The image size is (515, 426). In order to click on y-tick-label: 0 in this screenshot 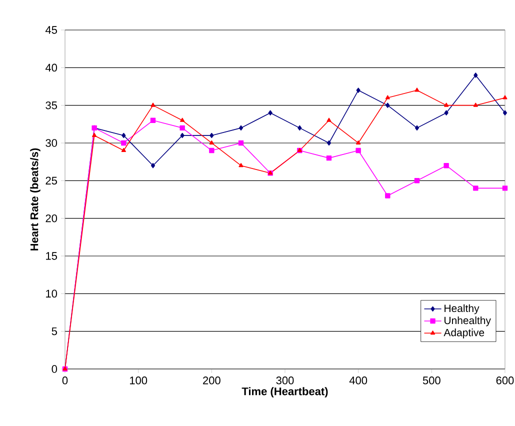, I will do `click(55, 369)`.